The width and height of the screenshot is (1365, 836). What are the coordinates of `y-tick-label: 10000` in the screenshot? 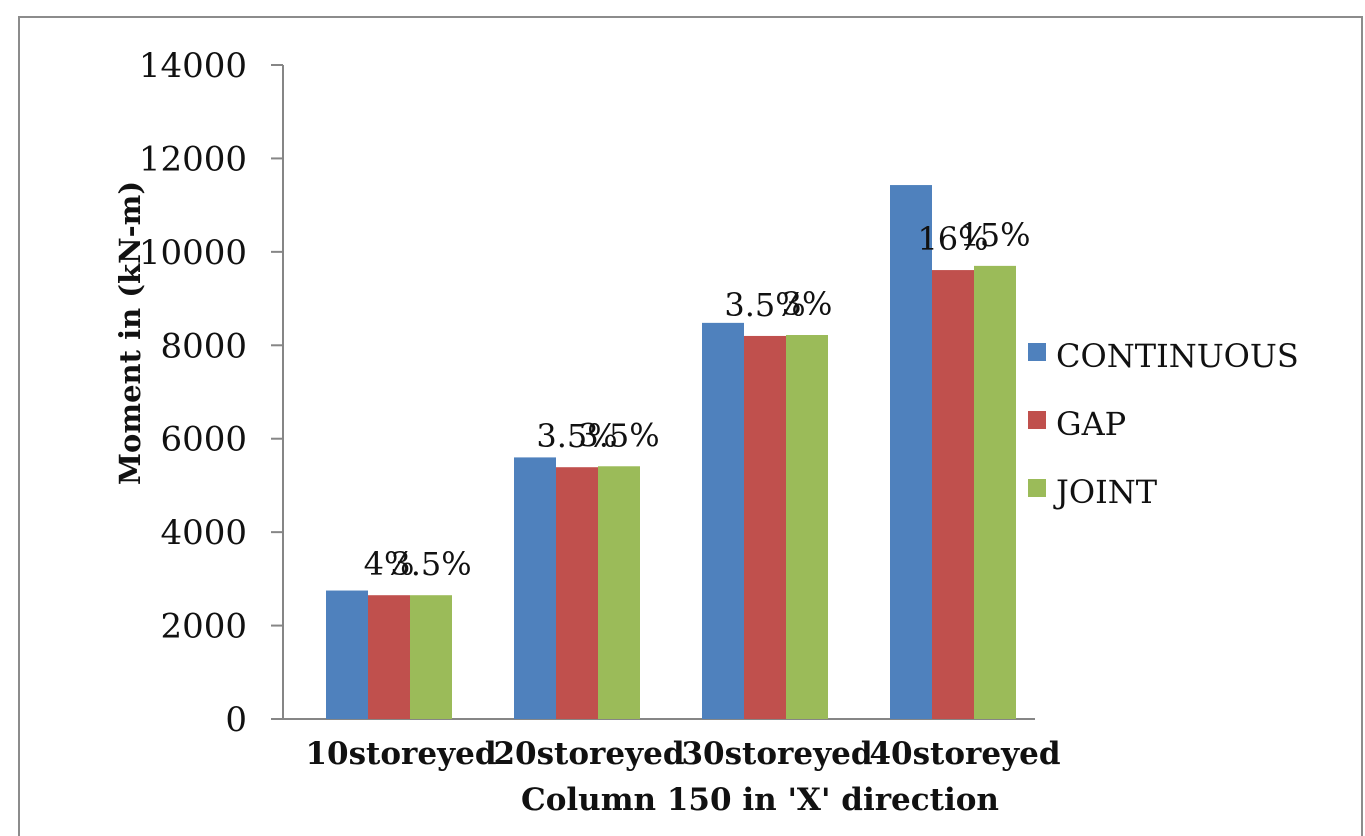 It's located at (193, 253).